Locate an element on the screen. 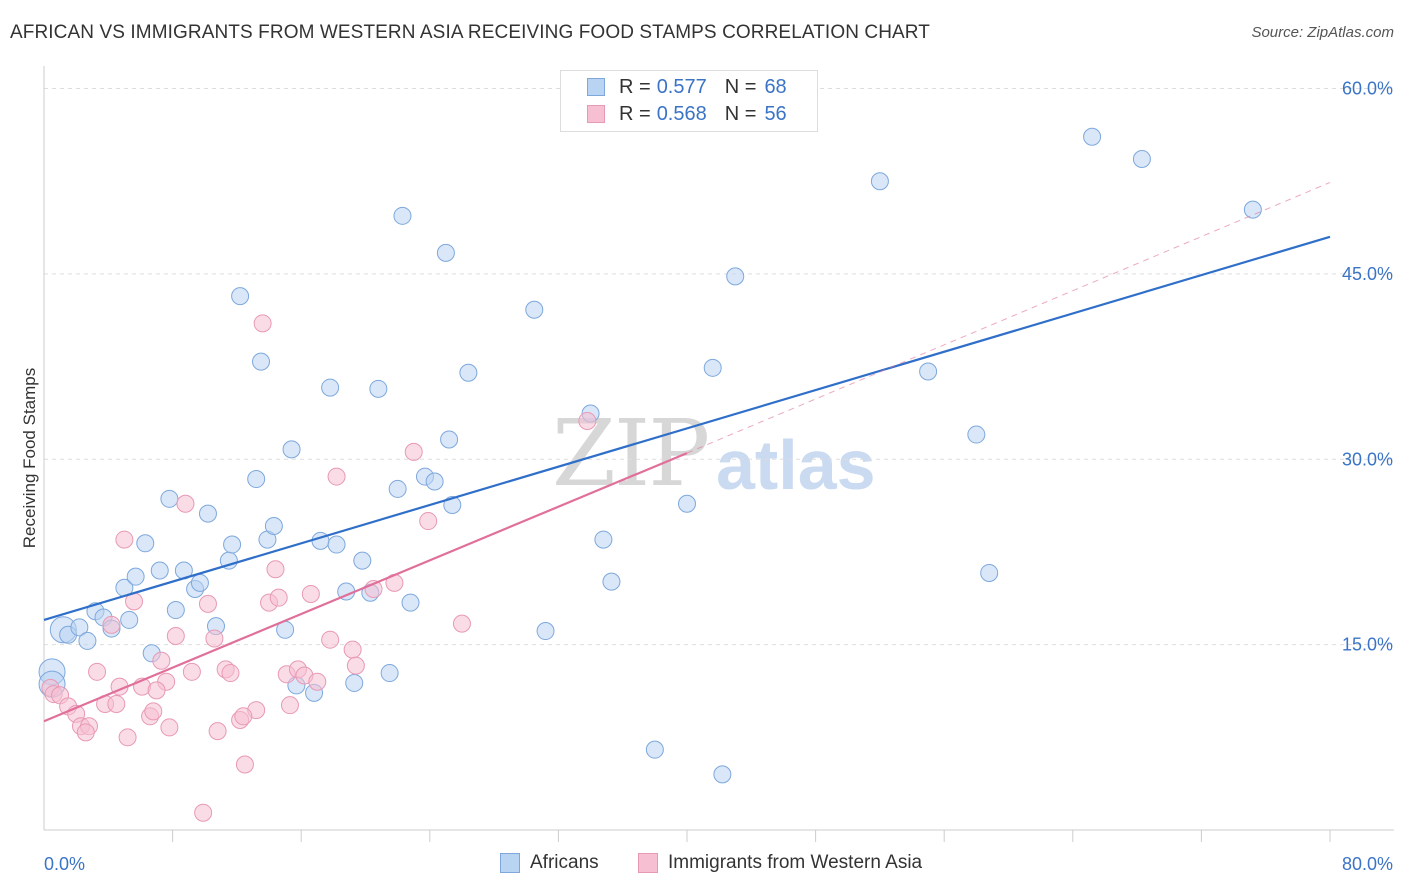 The image size is (1406, 892). legend-row-africans: R = 0.577 N = 68 is located at coordinates (687, 87).